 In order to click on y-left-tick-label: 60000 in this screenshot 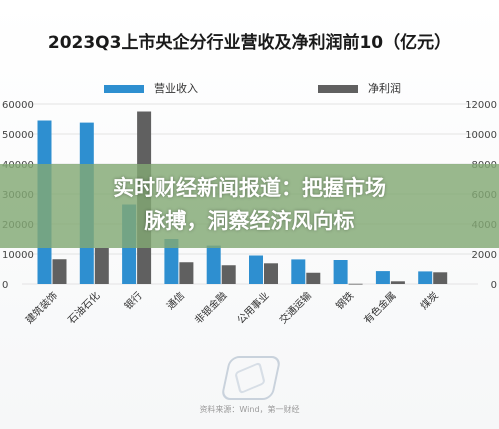, I will do `click(18, 105)`.